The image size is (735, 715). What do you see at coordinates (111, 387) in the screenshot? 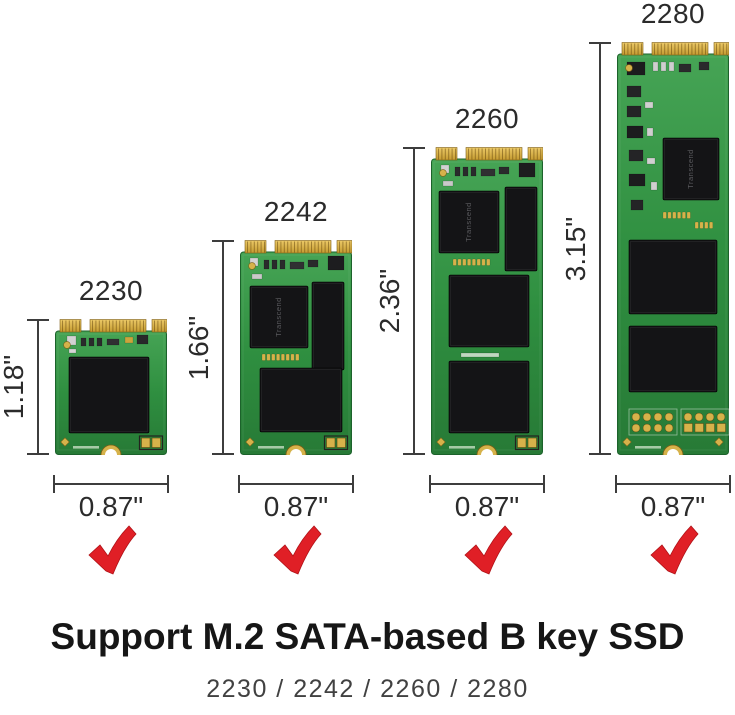
I see `ssd-board-image` at bounding box center [111, 387].